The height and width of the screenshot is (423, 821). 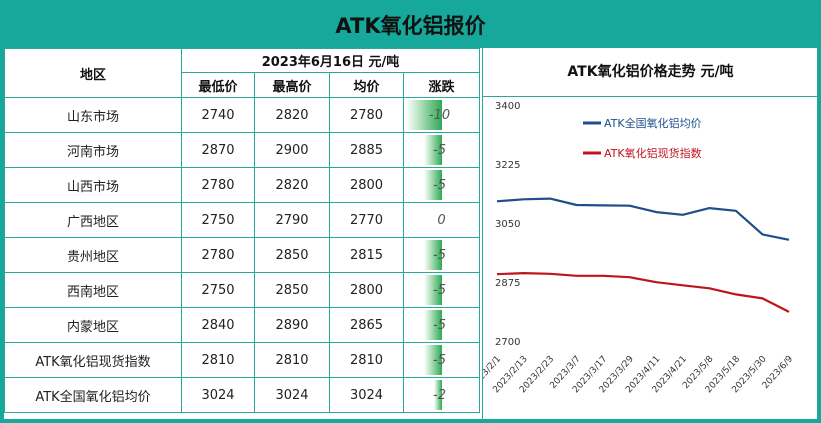 I want to click on change-cell: -10, so click(x=441, y=115).